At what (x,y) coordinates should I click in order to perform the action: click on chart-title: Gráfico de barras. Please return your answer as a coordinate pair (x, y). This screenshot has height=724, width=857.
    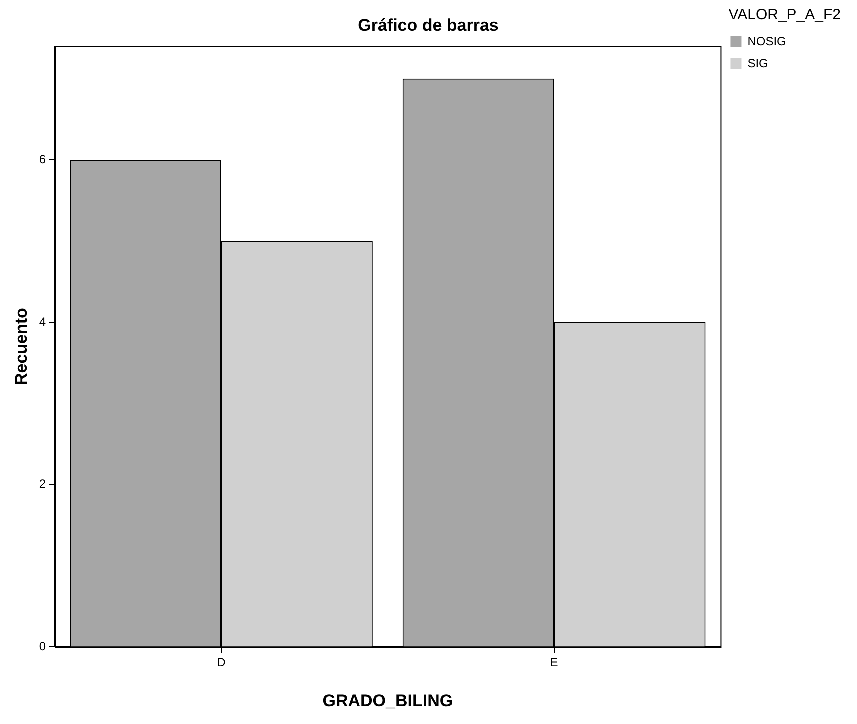
    Looking at the image, I should click on (428, 25).